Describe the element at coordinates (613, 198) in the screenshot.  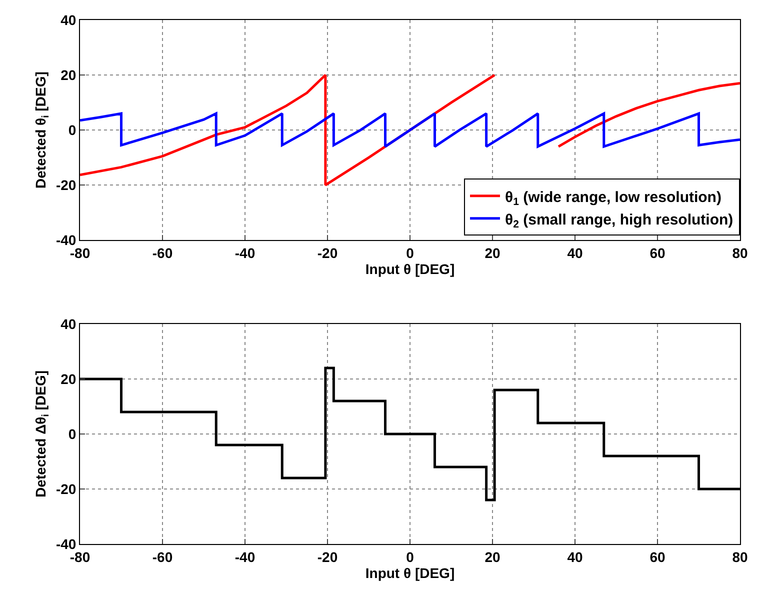
I see `legend-label: θ$_{1}$ (wide range, low resolution)` at that location.